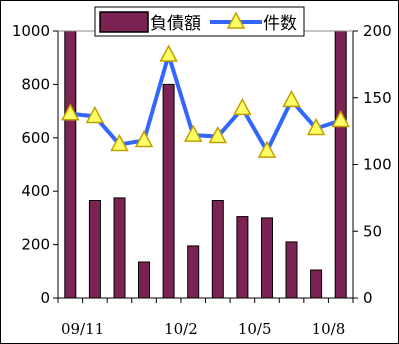  Describe the element at coordinates (372, 231) in the screenshot. I see `right-tick-label-1: 50` at that location.